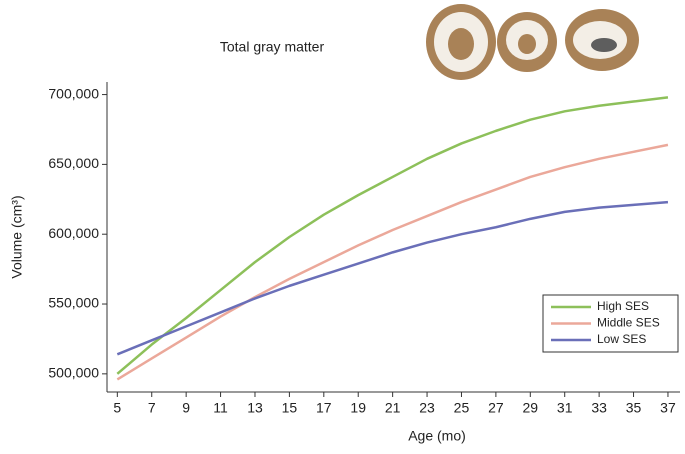 Image resolution: width=685 pixels, height=454 pixels. Describe the element at coordinates (623, 306) in the screenshot. I see `legend-label: High SES` at that location.